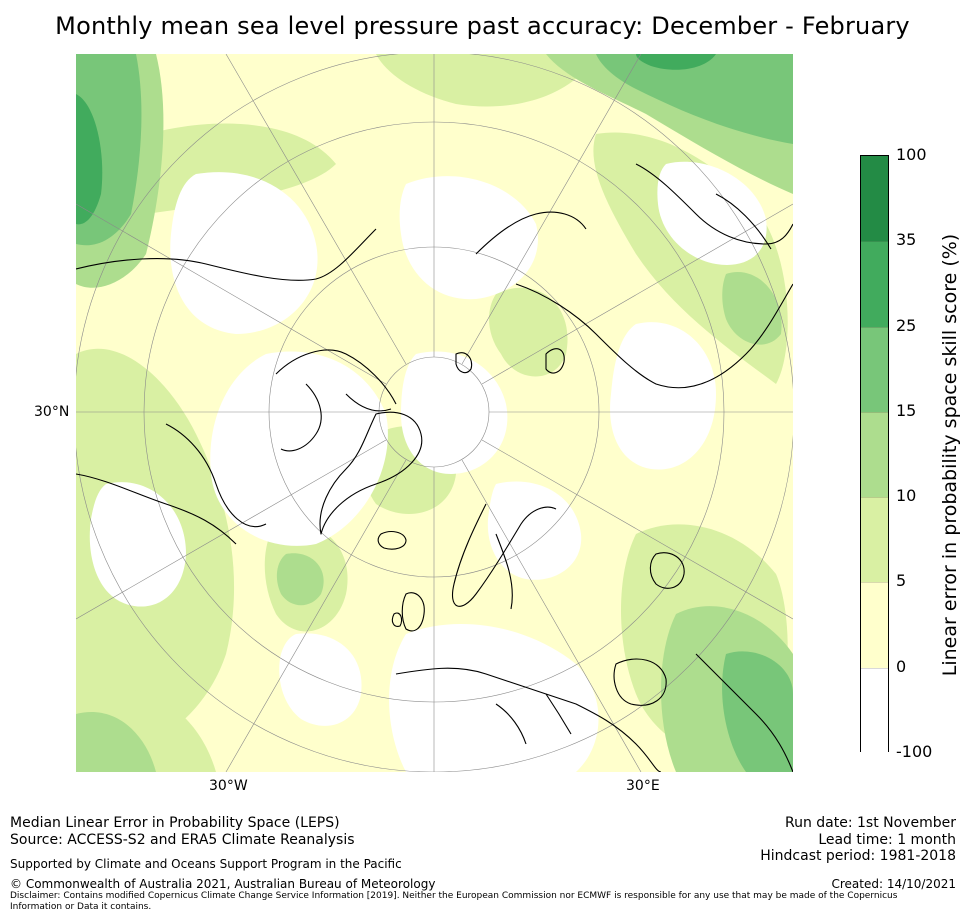  Describe the element at coordinates (887, 840) in the screenshot. I see `footer-lead-time: Lead time: 1 month` at that location.